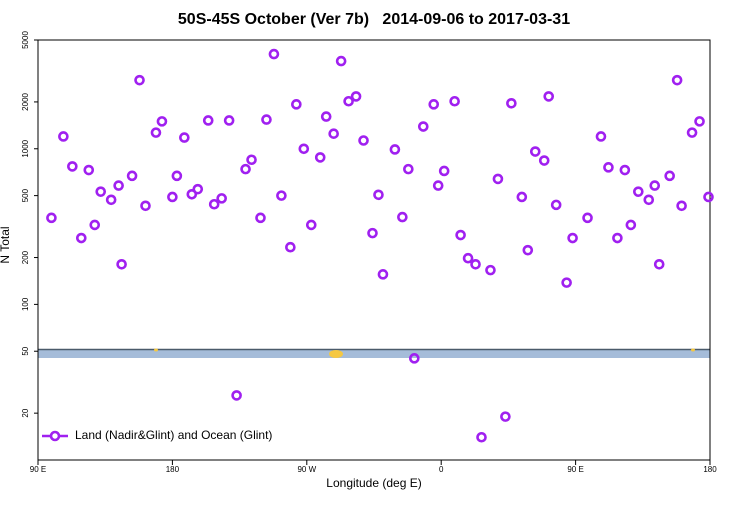 This screenshot has height=505, width=750. Describe the element at coordinates (374, 353) in the screenshot. I see `map-strip` at that location.